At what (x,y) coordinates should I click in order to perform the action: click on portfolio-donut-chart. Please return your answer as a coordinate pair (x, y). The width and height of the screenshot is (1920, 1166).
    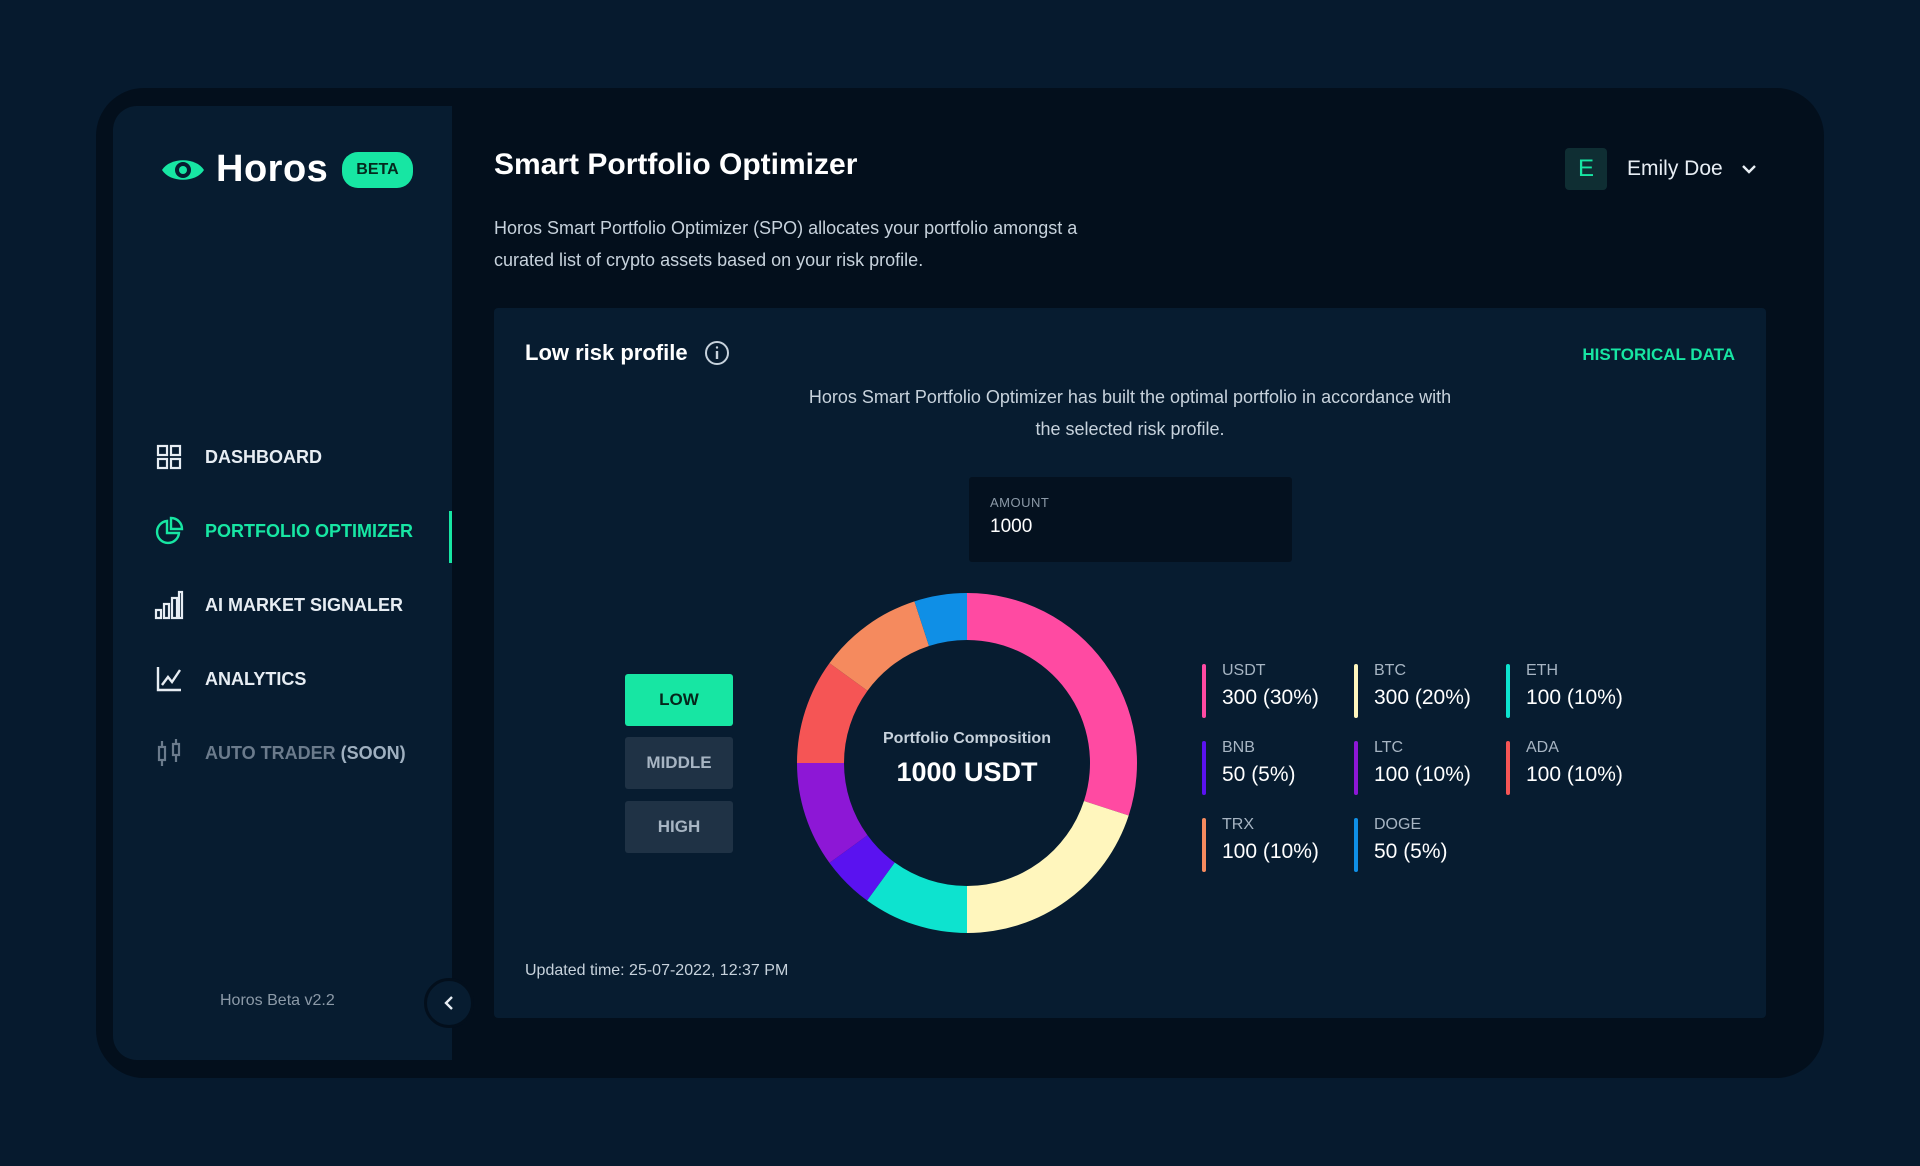
    Looking at the image, I should click on (967, 763).